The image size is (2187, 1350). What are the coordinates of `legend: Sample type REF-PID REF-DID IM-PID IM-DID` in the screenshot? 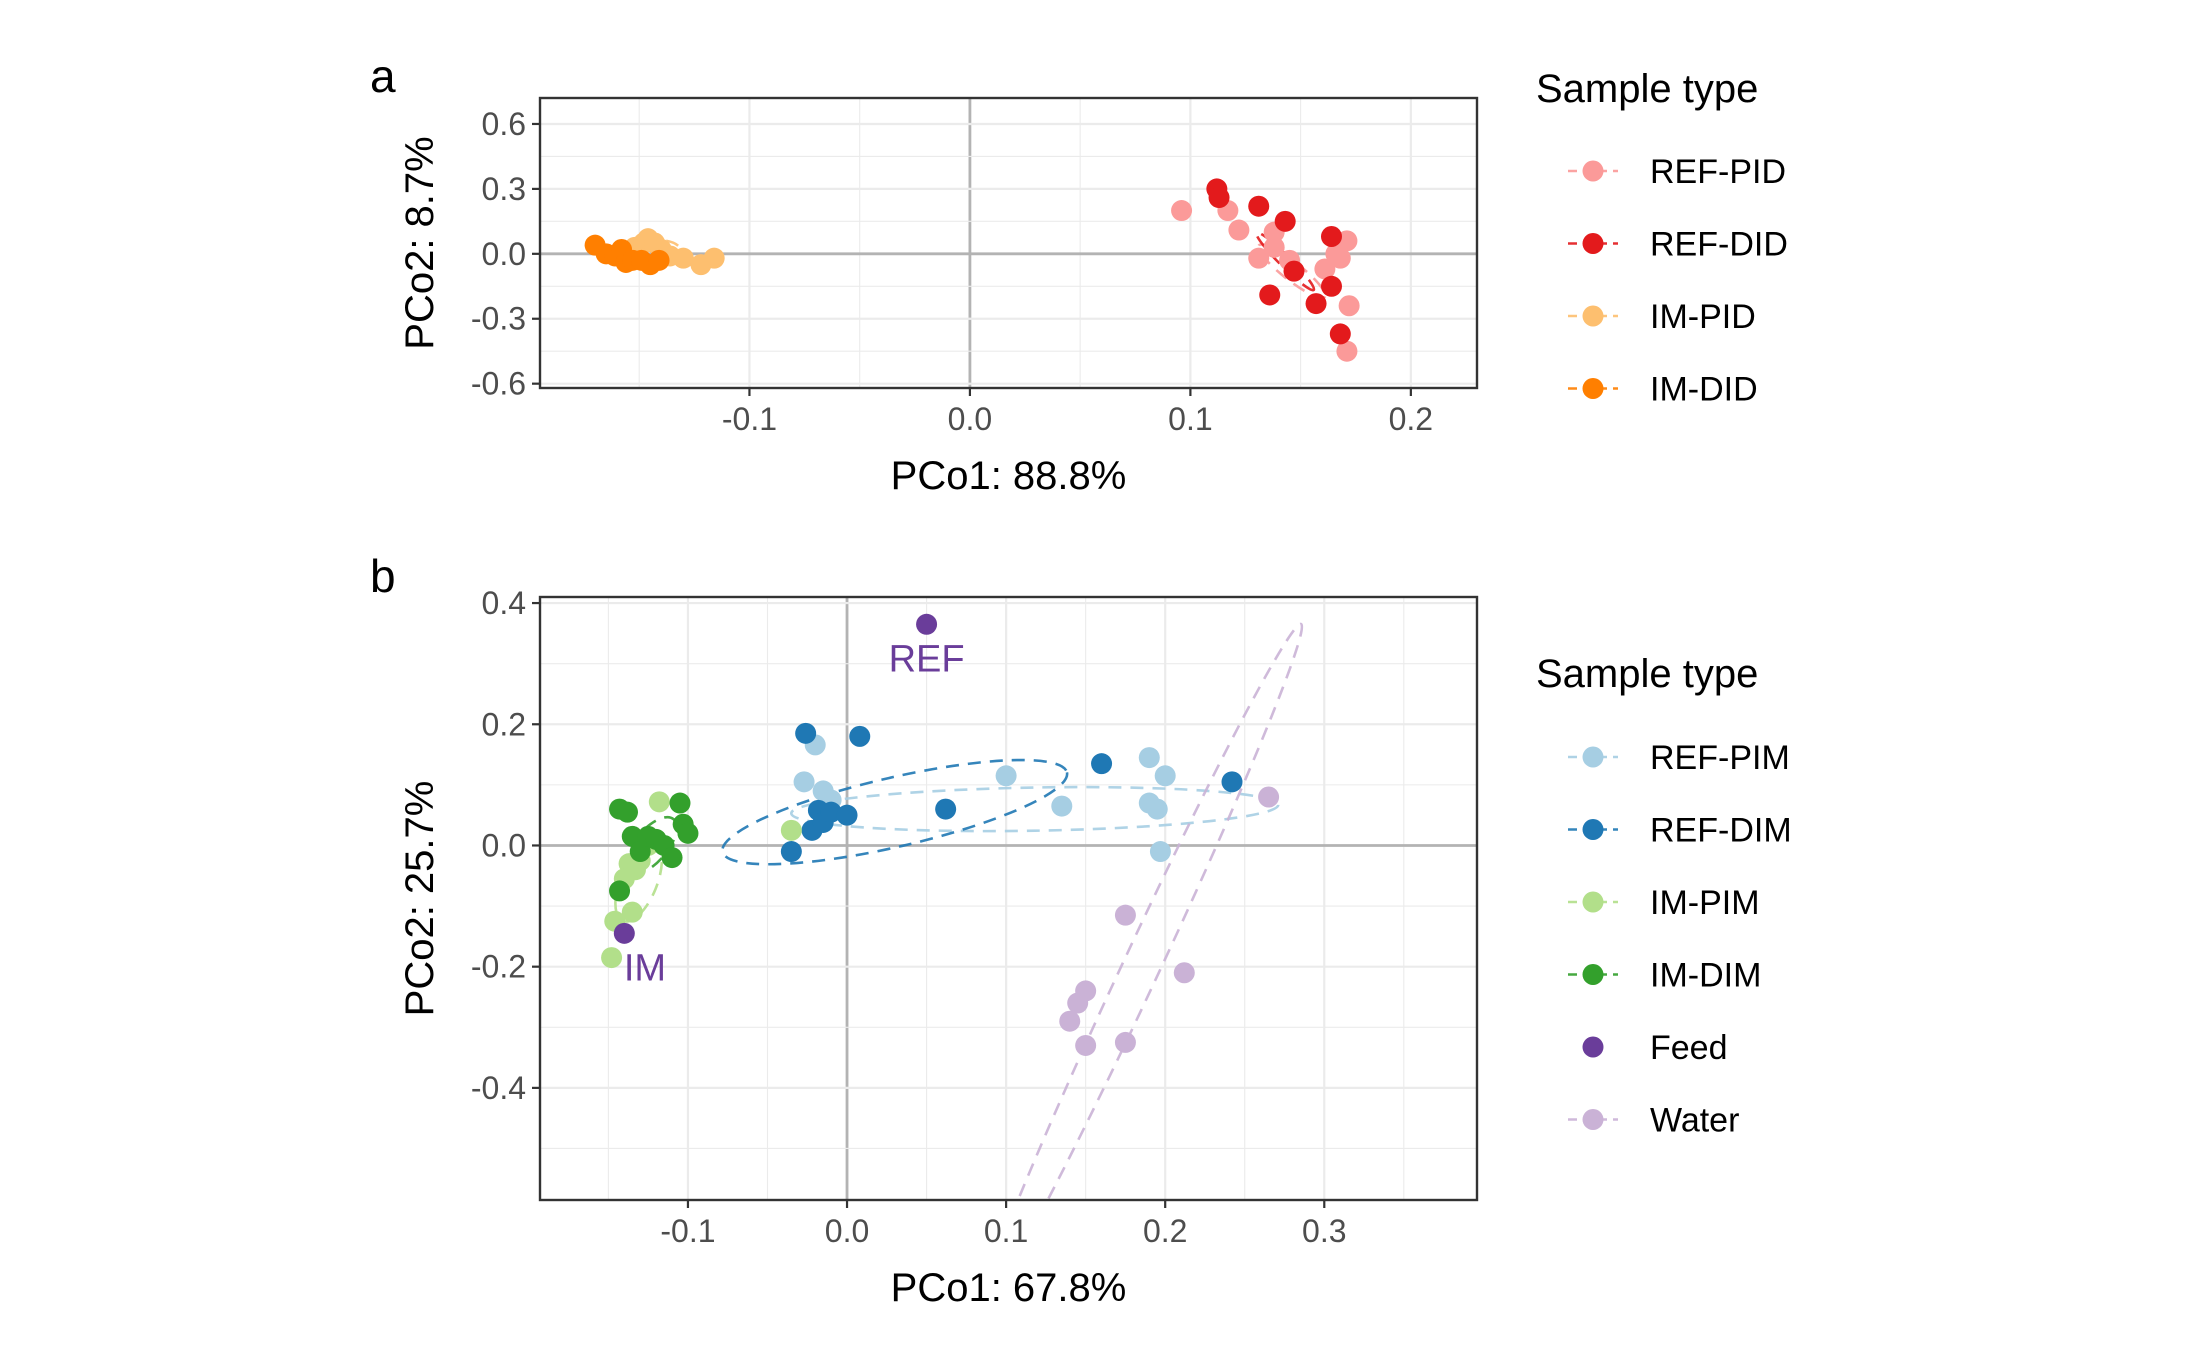 It's located at (1662, 238).